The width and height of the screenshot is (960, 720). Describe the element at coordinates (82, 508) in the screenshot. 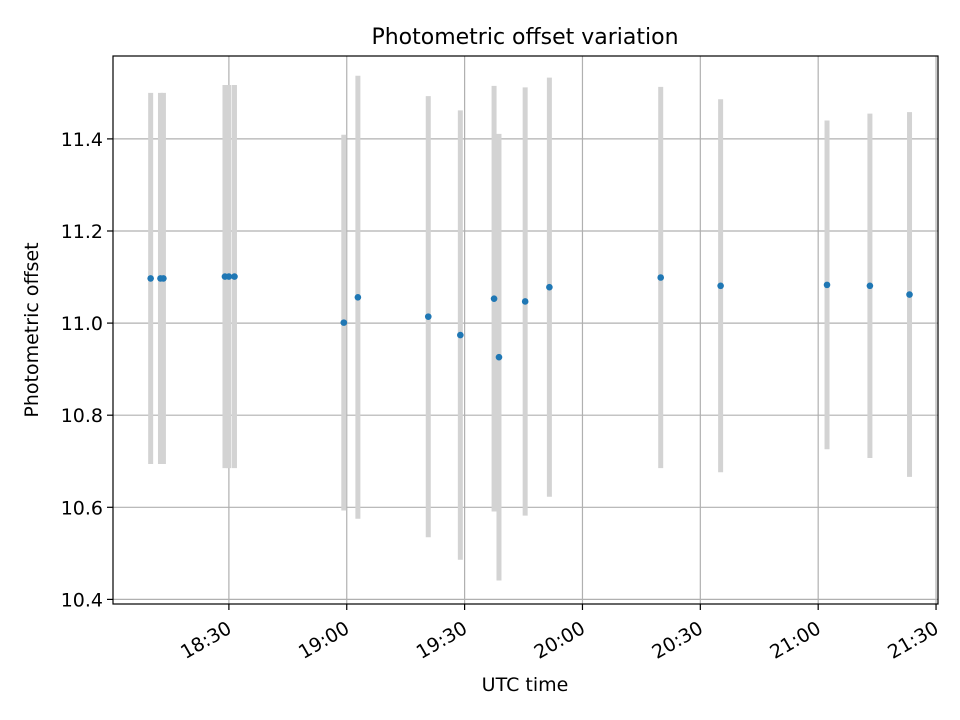

I see `y-tick-label: 10.6` at that location.